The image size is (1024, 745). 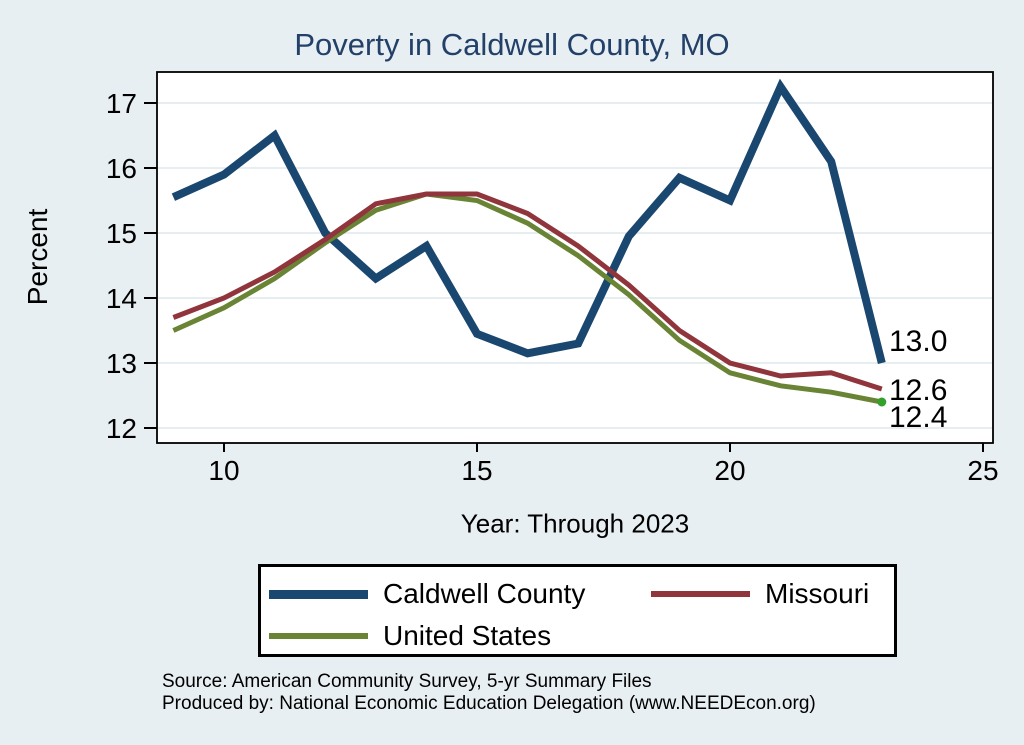 What do you see at coordinates (918, 341) in the screenshot?
I see `series-end-label-caldwell-county: 13.0` at bounding box center [918, 341].